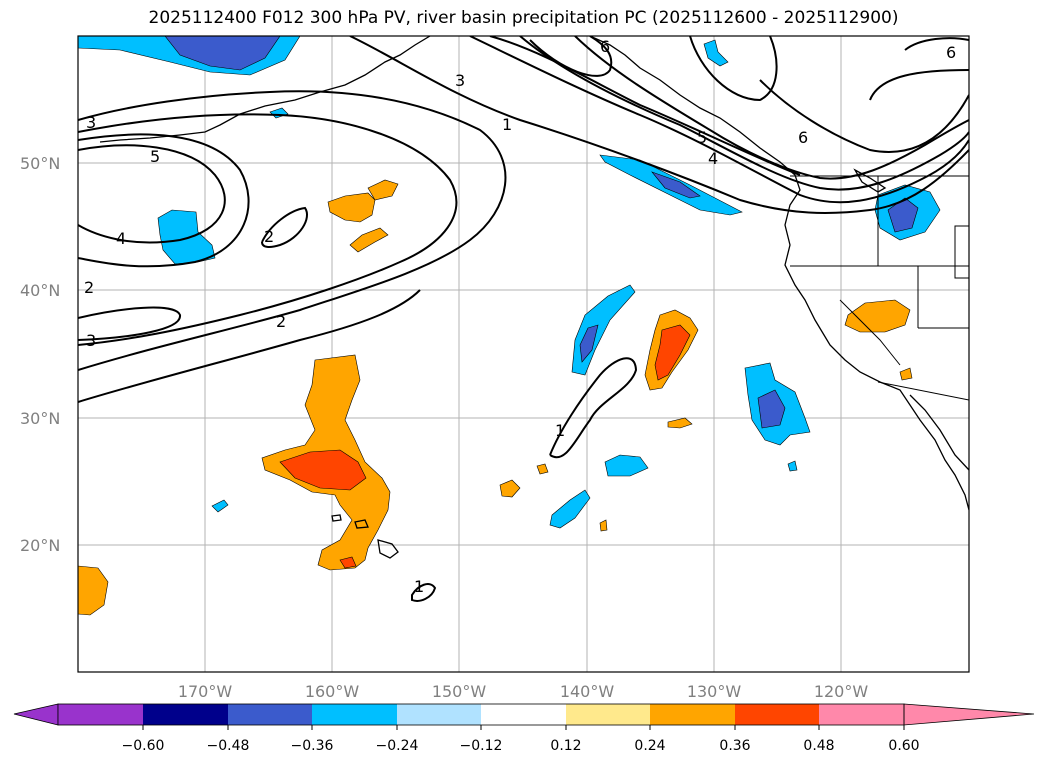 This screenshot has width=1047, height=765. Describe the element at coordinates (129, 323) in the screenshot. I see `contour-2-lower-closed` at that location.